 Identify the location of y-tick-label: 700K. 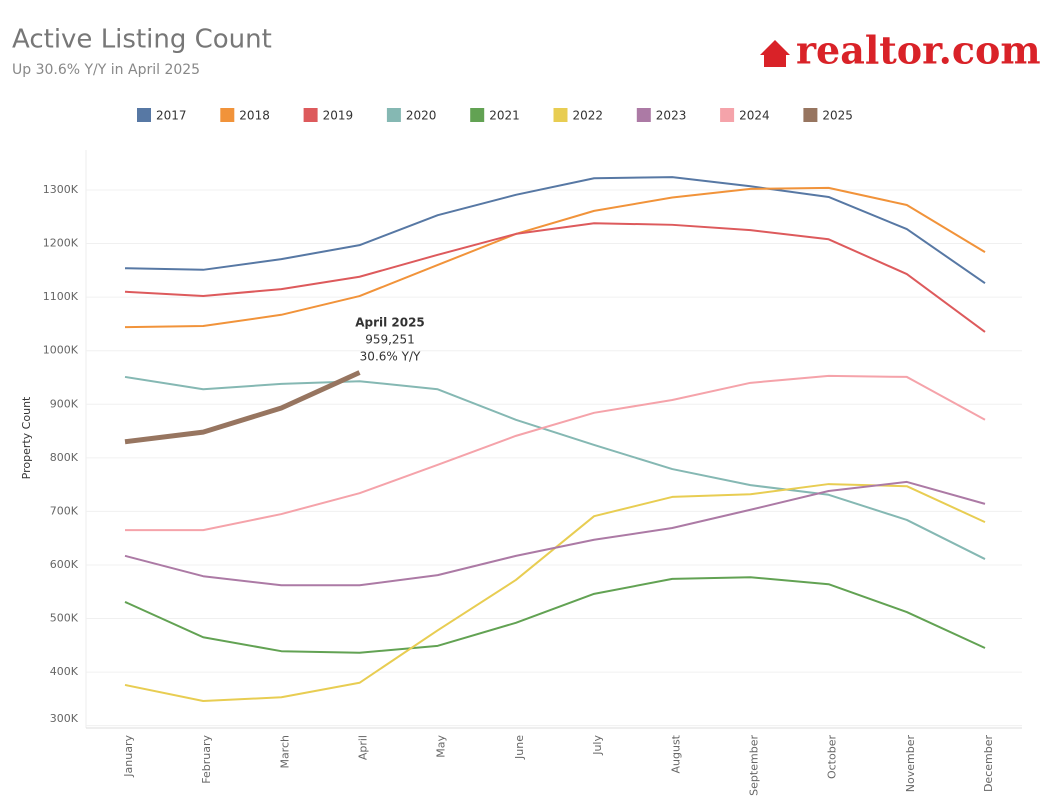
(64, 510).